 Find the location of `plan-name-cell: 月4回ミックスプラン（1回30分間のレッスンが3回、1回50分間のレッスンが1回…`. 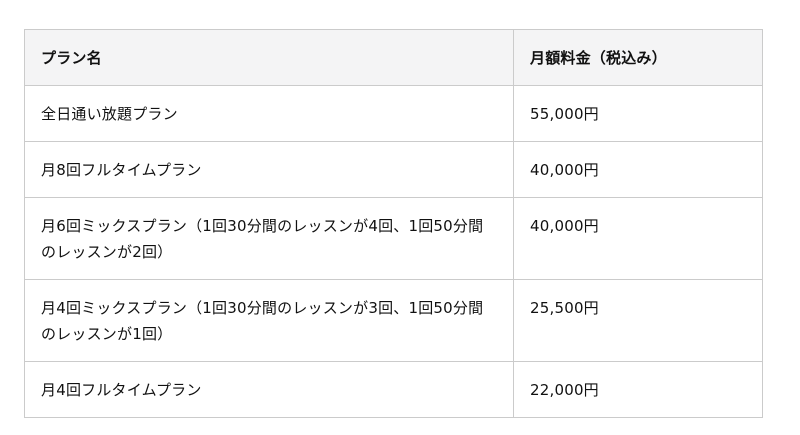

plan-name-cell: 月4回ミックスプラン（1回30分間のレッスンが3回、1回50分間のレッスンが1回… is located at coordinates (269, 320).